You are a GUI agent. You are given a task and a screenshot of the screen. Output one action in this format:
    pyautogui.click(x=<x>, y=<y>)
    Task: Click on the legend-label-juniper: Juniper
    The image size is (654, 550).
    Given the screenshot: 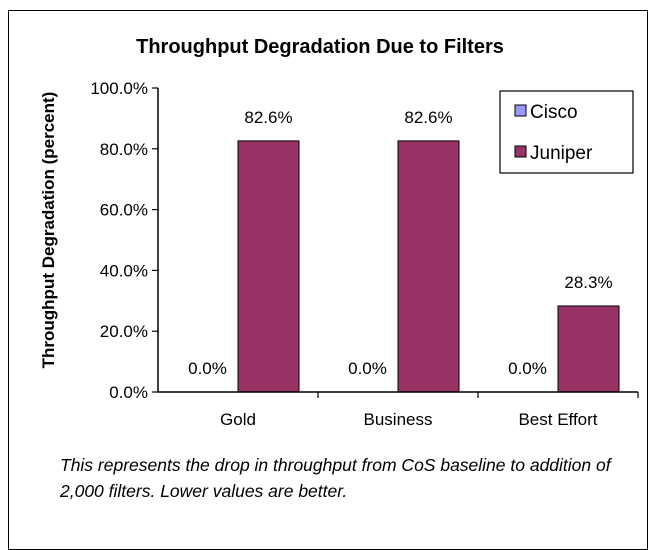 What is the action you would take?
    pyautogui.click(x=561, y=153)
    